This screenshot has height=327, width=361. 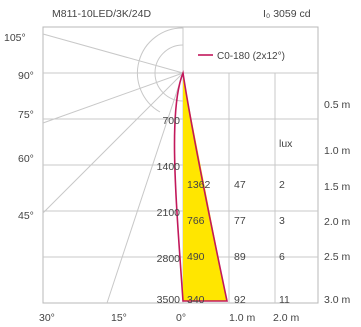 What do you see at coordinates (337, 257) in the screenshot?
I see `distance-label: 2.5 m` at bounding box center [337, 257].